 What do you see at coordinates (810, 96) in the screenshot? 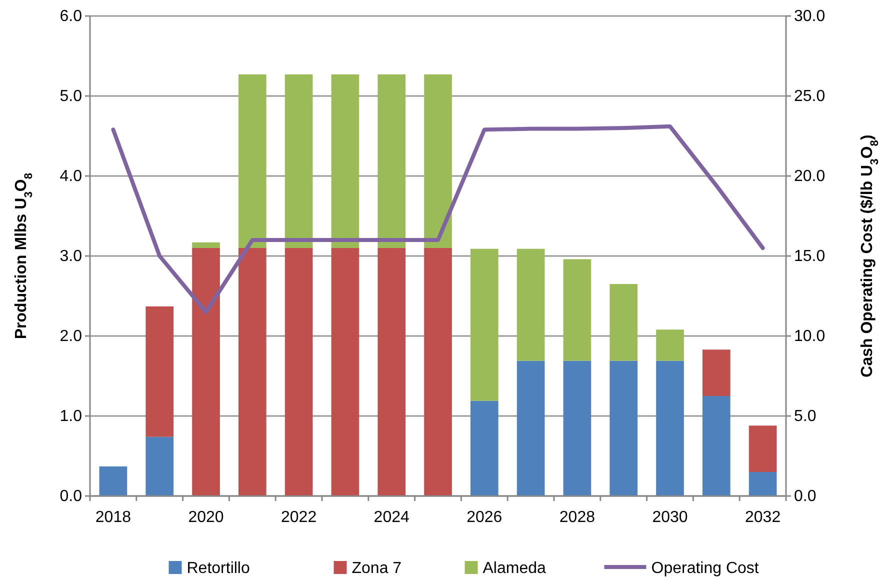
I see `y2-tick-label: 25.0` at bounding box center [810, 96].